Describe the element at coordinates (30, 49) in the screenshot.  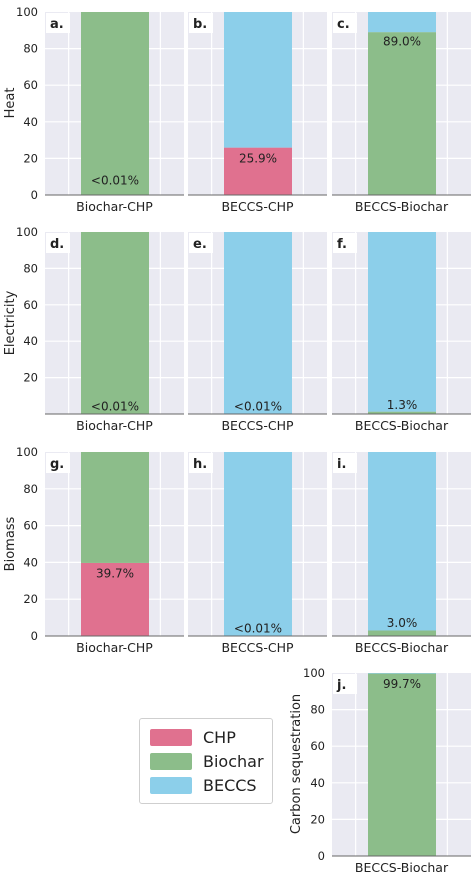
I see `panel-a-y-tick-label: 80` at that location.